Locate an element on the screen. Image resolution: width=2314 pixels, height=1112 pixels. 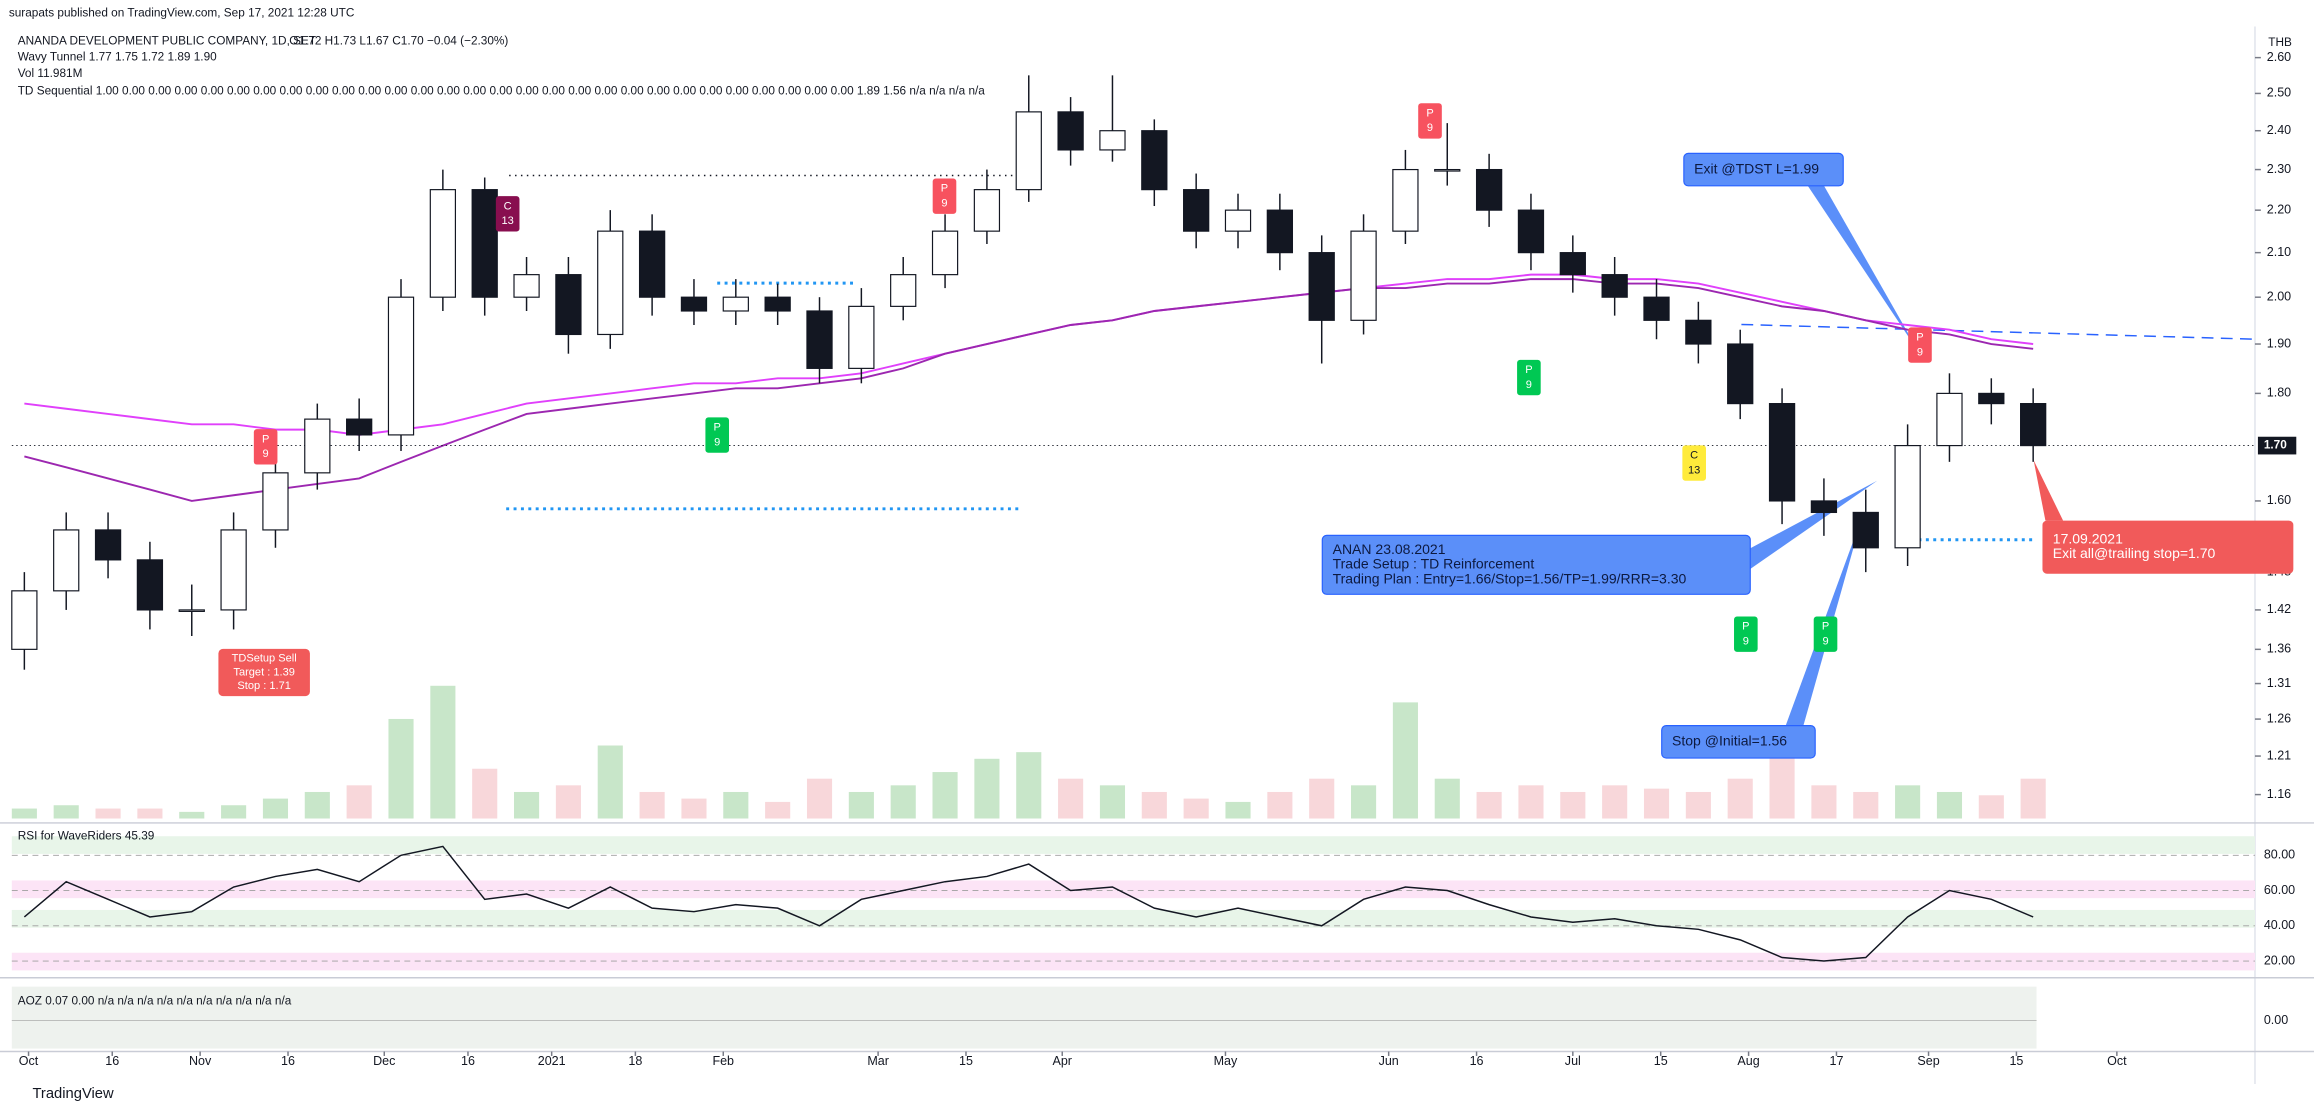
x-tick-label: 16 is located at coordinates (1477, 1061).